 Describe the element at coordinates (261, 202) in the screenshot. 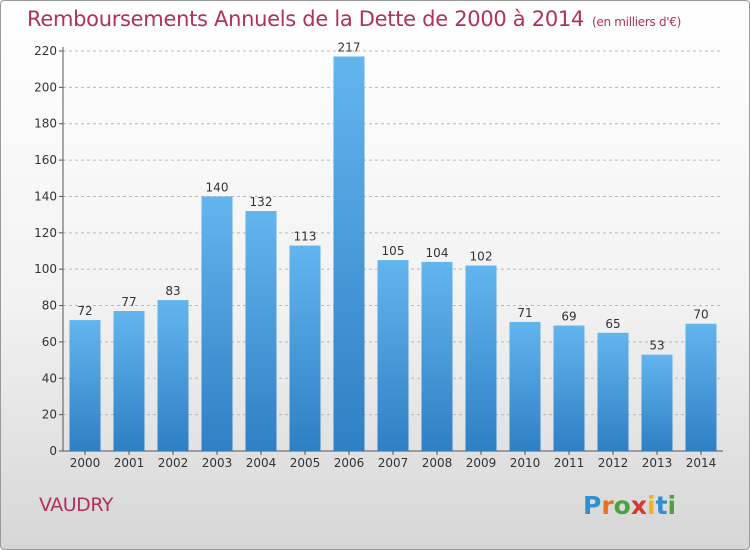

I see `bar-value-label: 132` at that location.